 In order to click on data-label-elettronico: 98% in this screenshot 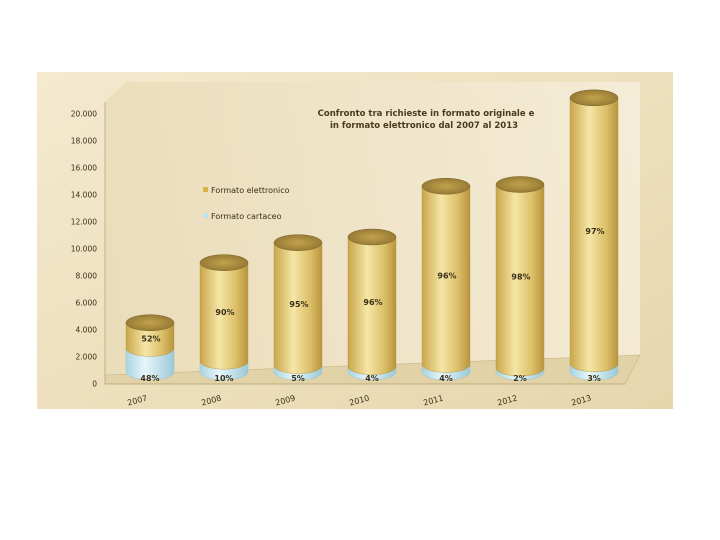, I will do `click(520, 276)`.